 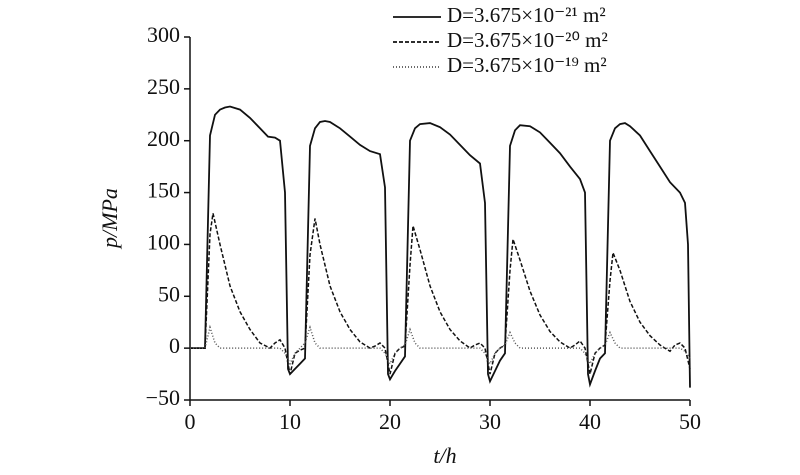 What do you see at coordinates (527, 40) in the screenshot?
I see `legend-label: D=3.675×10⁻²⁰ m²` at bounding box center [527, 40].